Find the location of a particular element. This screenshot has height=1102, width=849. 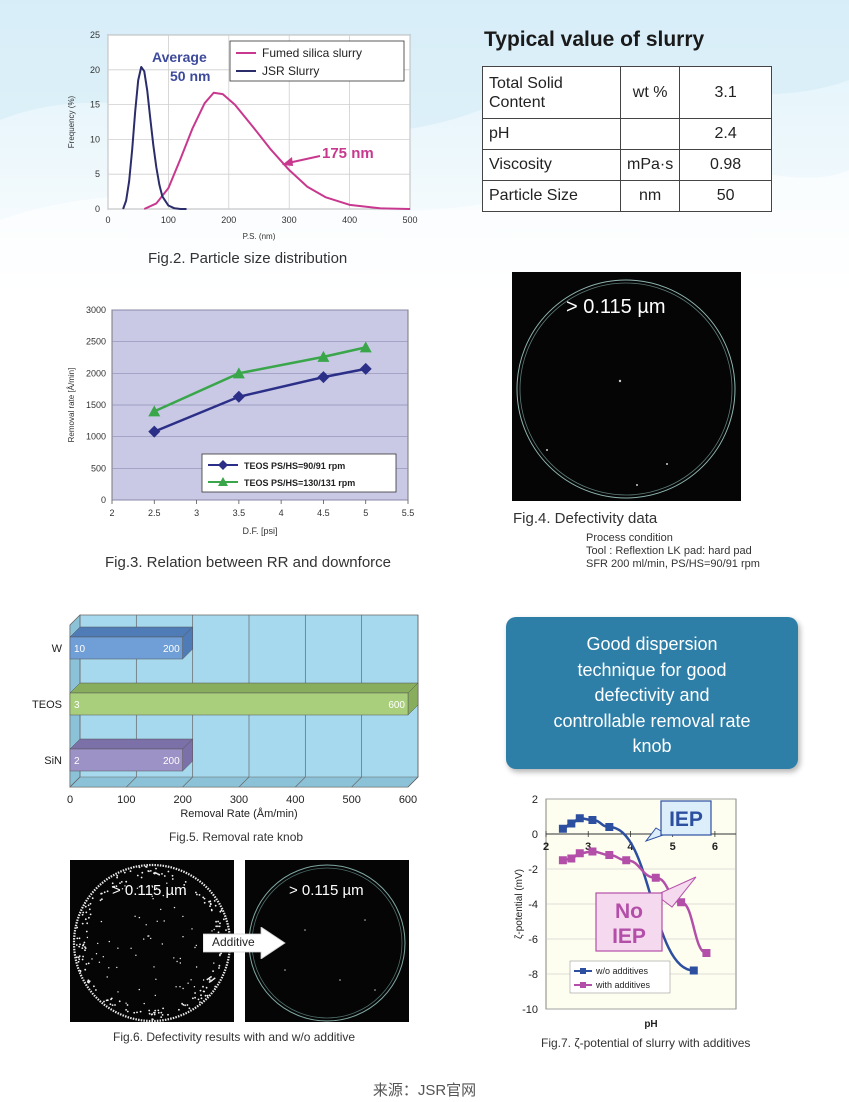

fig4-caption: Fig.4. Defectivity data is located at coordinates (585, 518).